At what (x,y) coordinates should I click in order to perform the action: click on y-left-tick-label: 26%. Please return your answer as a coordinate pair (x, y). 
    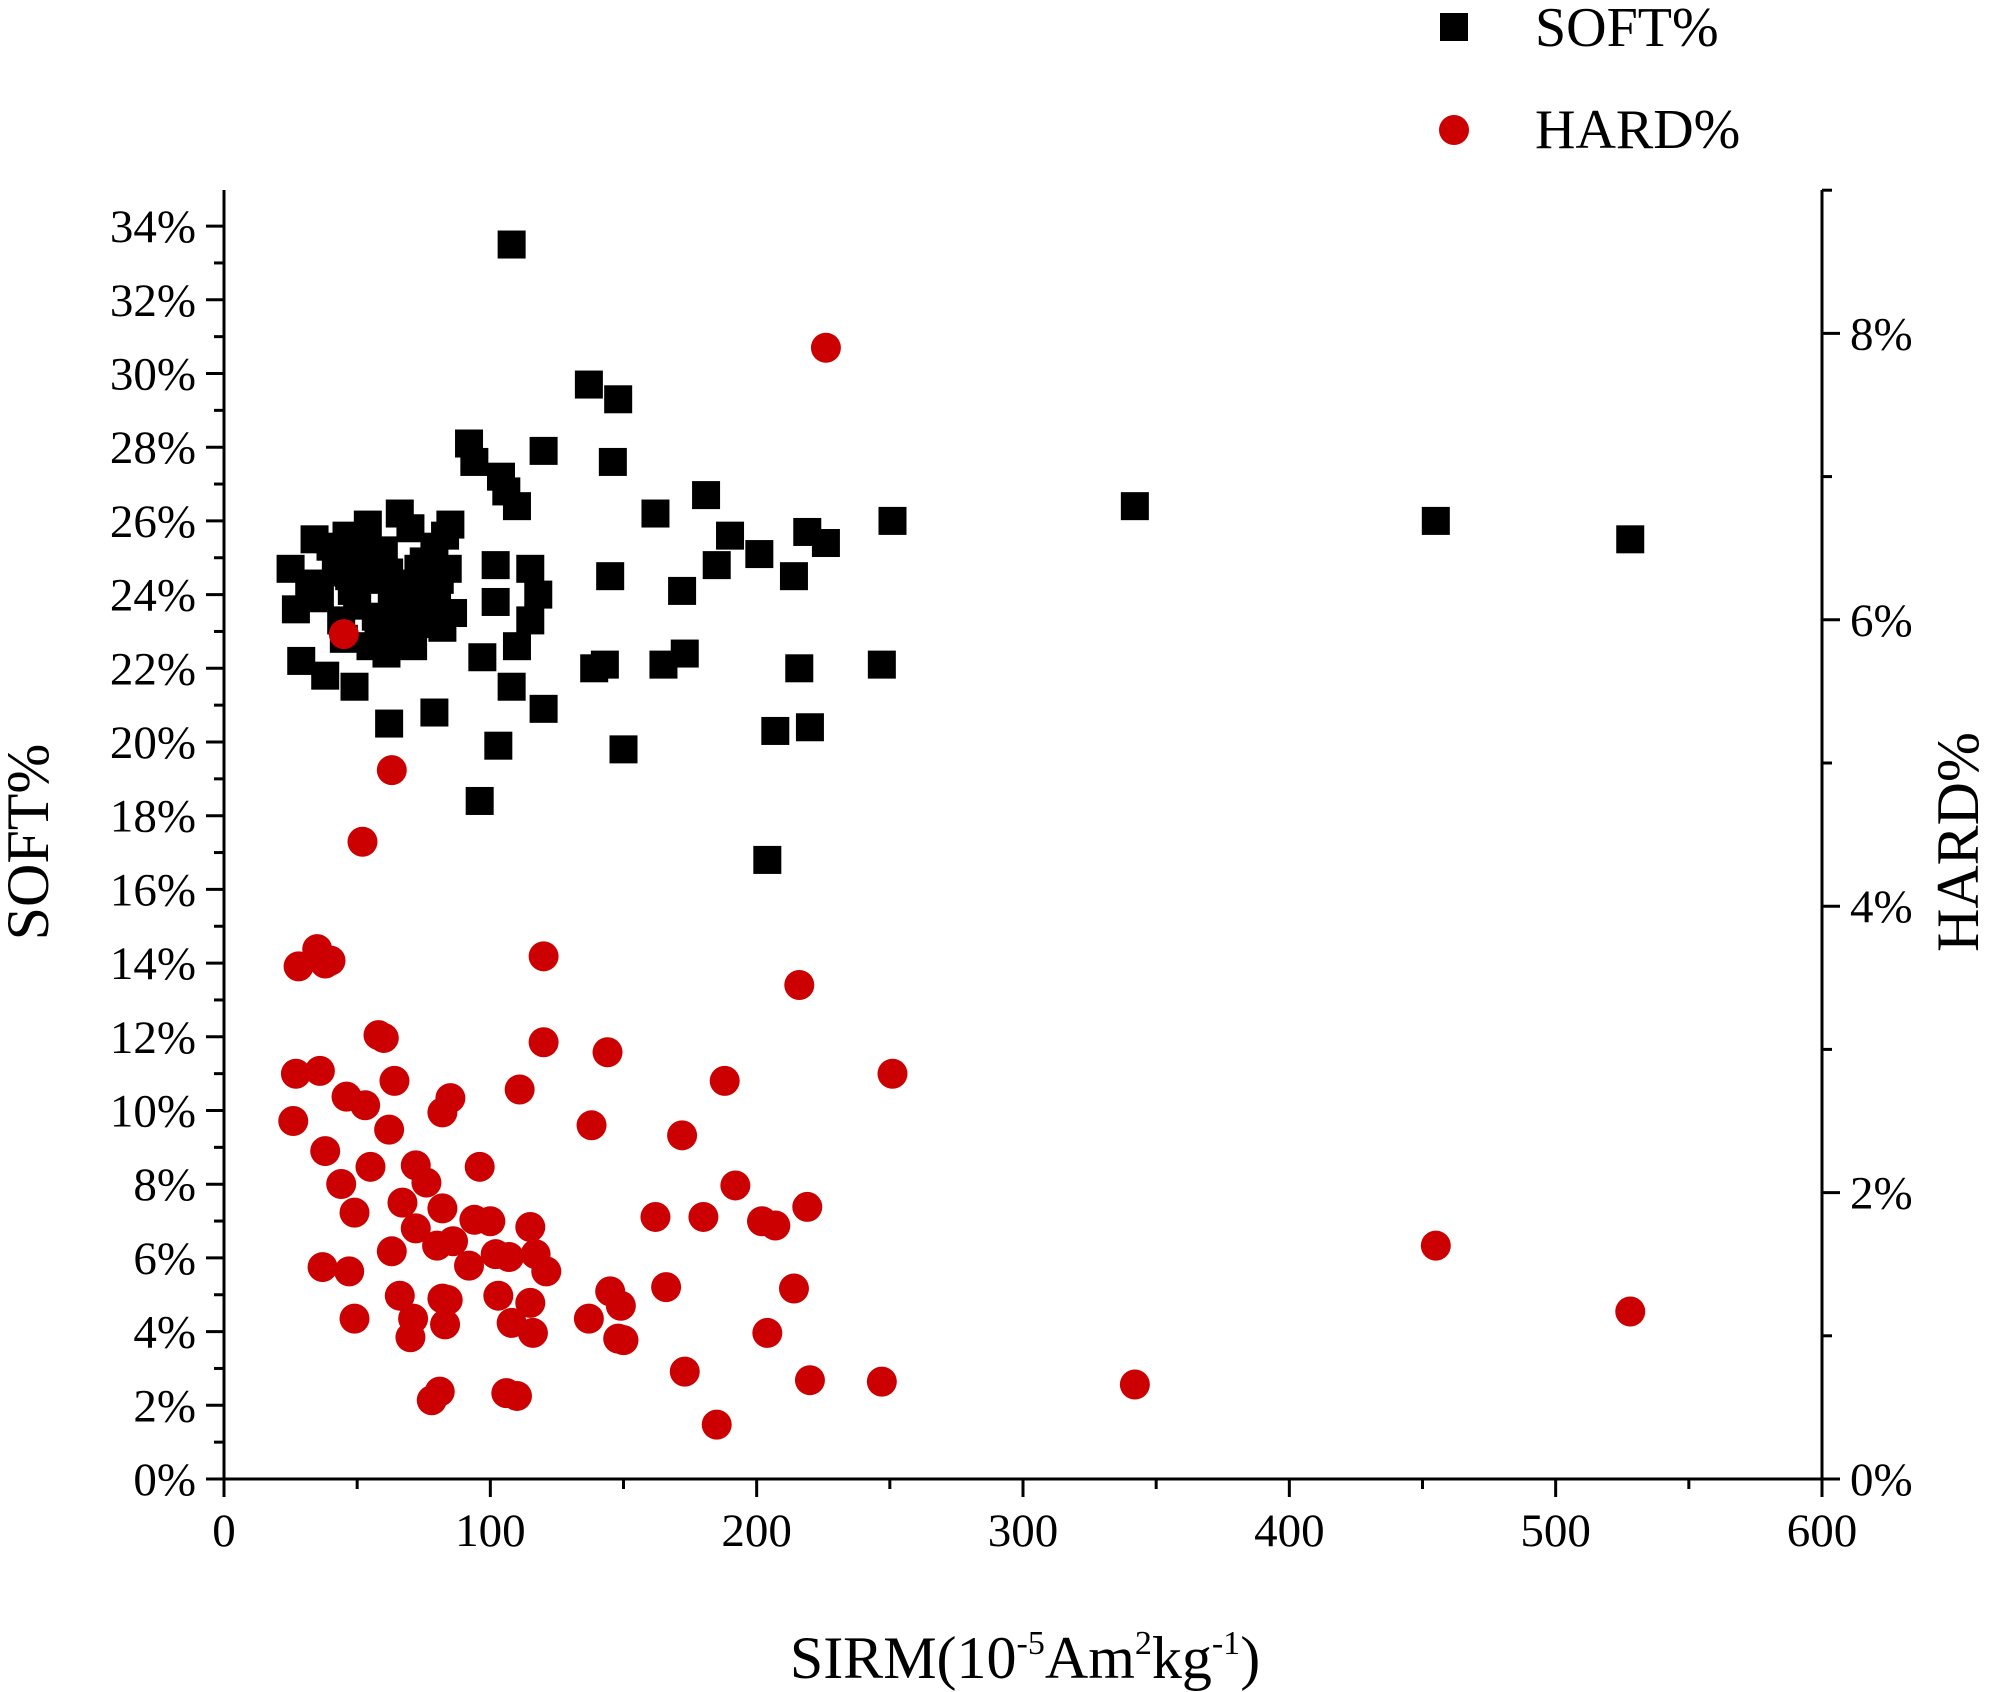
    Looking at the image, I should click on (153, 522).